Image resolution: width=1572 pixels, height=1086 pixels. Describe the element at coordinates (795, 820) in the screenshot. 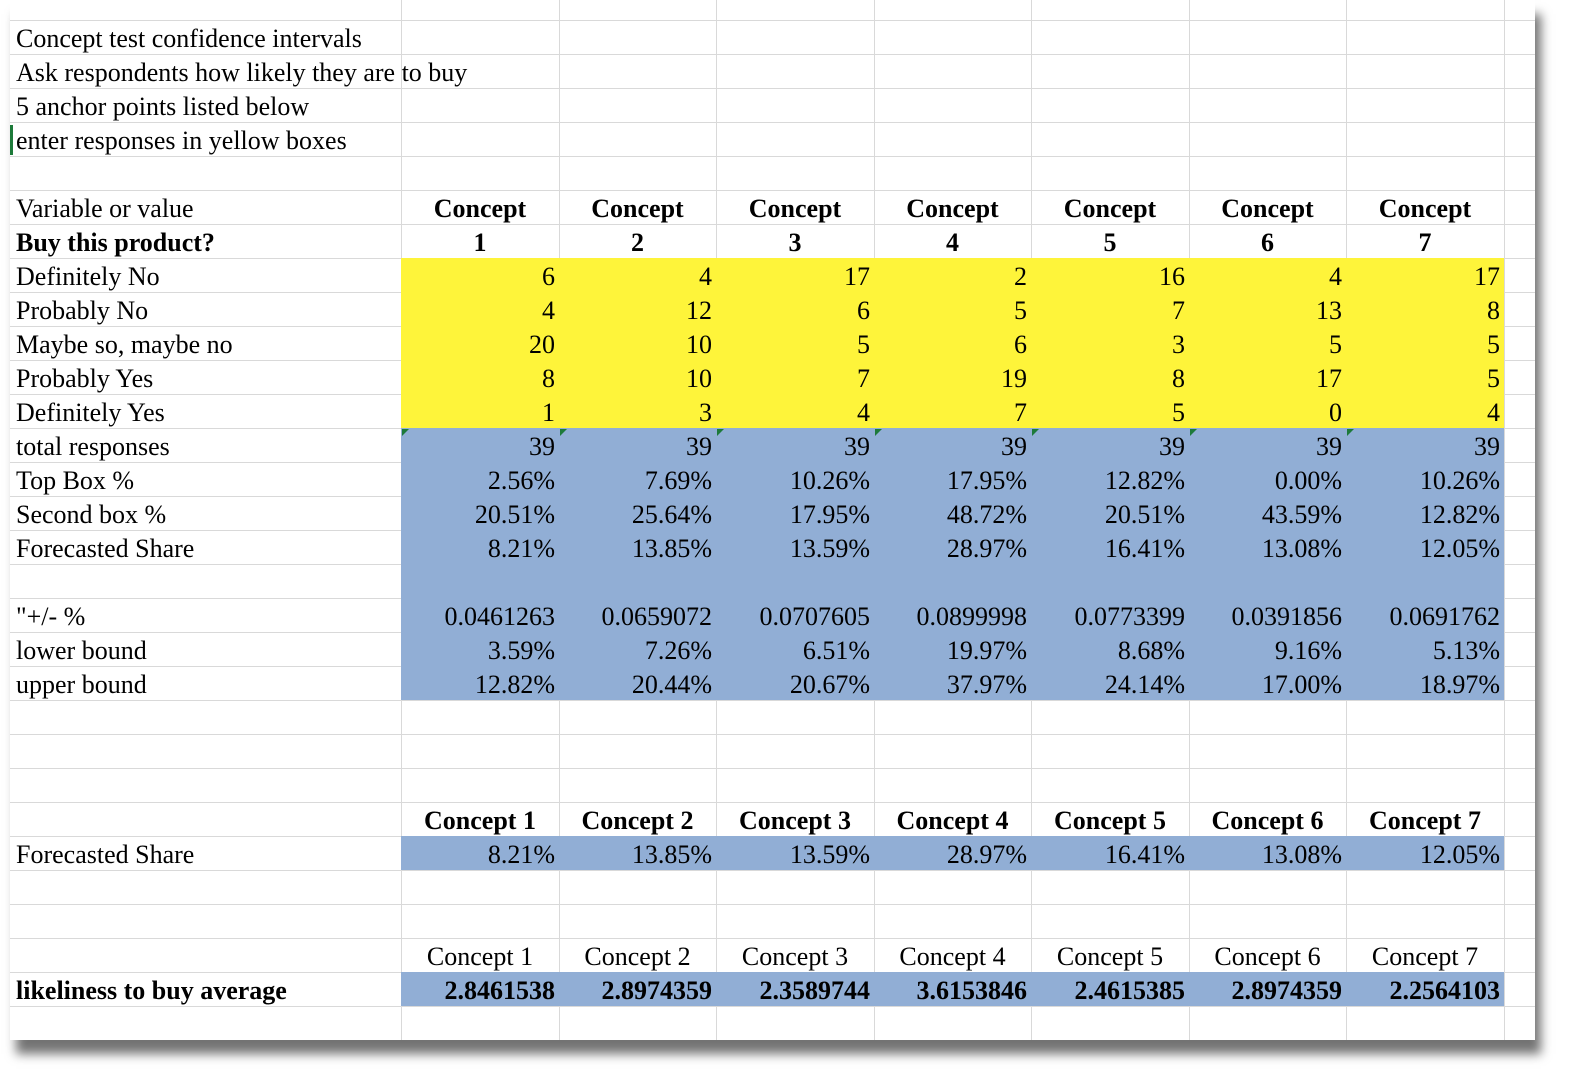

I see `share-summary-header: Concept 3` at that location.